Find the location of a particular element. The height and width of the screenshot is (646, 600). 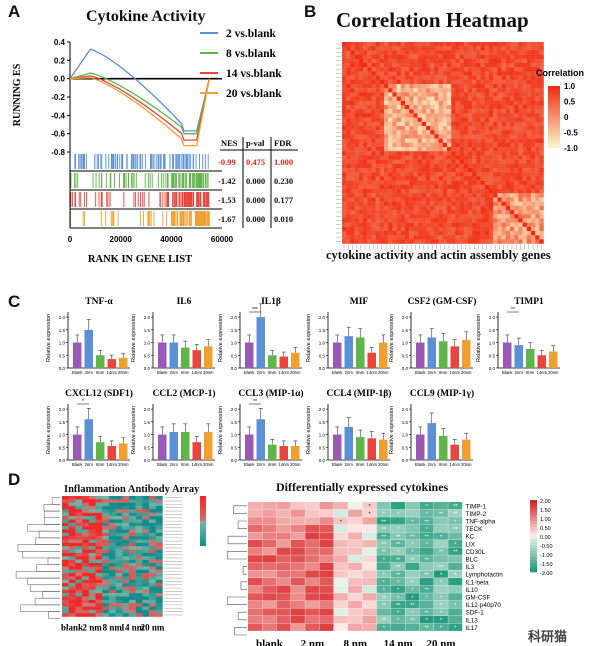

cytokine-legend-step is located at coordinates (533, 571).